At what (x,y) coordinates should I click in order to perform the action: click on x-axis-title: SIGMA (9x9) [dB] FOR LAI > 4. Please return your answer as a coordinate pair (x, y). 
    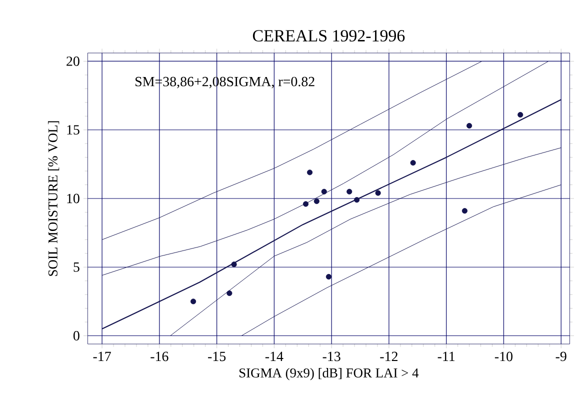
    Looking at the image, I should click on (329, 374).